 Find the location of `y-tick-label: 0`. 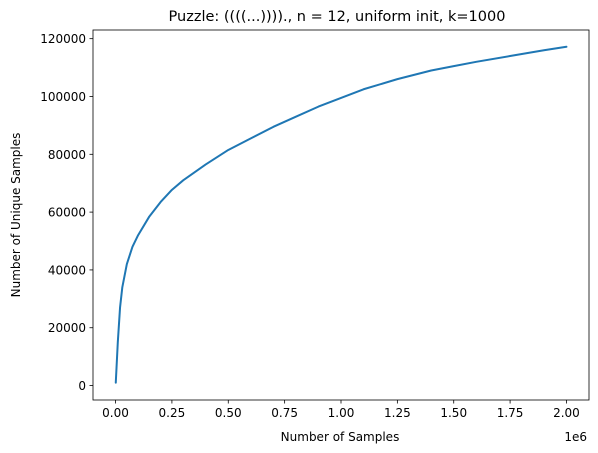

y-tick-label: 0 is located at coordinates (82, 386).